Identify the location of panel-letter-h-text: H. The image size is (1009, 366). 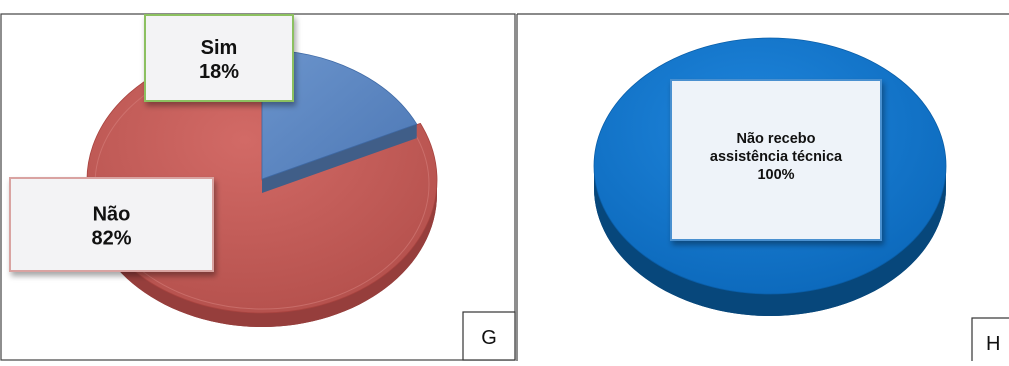
(993, 344).